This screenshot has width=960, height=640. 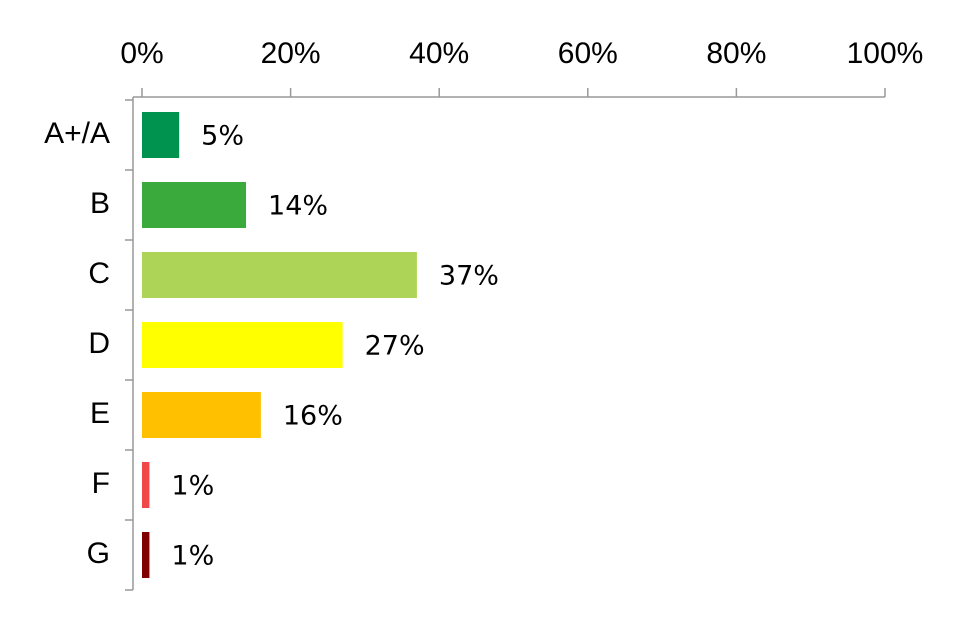 I want to click on y-tick-label: E, so click(x=100, y=413).